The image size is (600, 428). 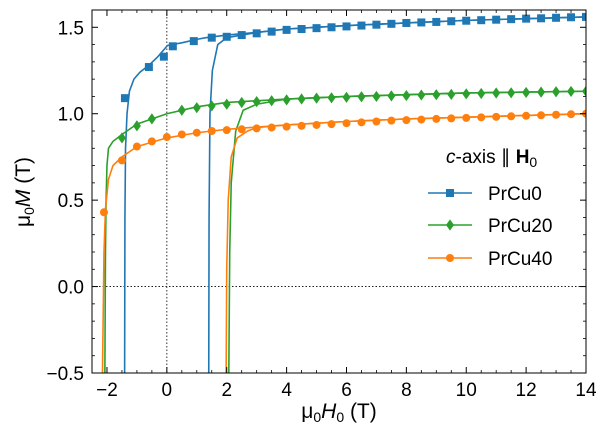 What do you see at coordinates (346, 390) in the screenshot?
I see `x-tick-label: 6` at bounding box center [346, 390].